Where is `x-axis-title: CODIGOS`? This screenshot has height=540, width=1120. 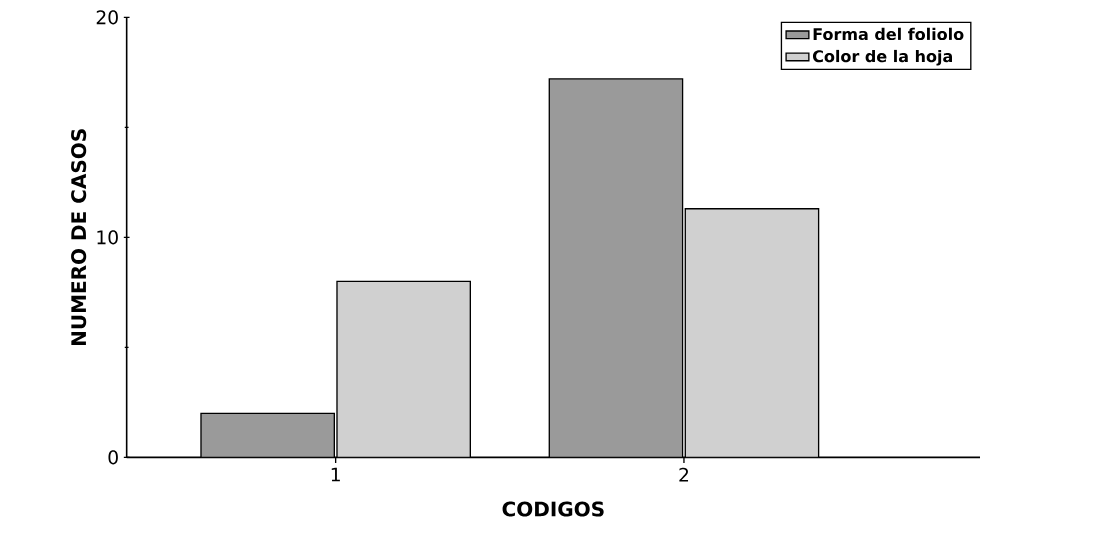
x-axis-title: CODIGOS is located at coordinates (553, 509).